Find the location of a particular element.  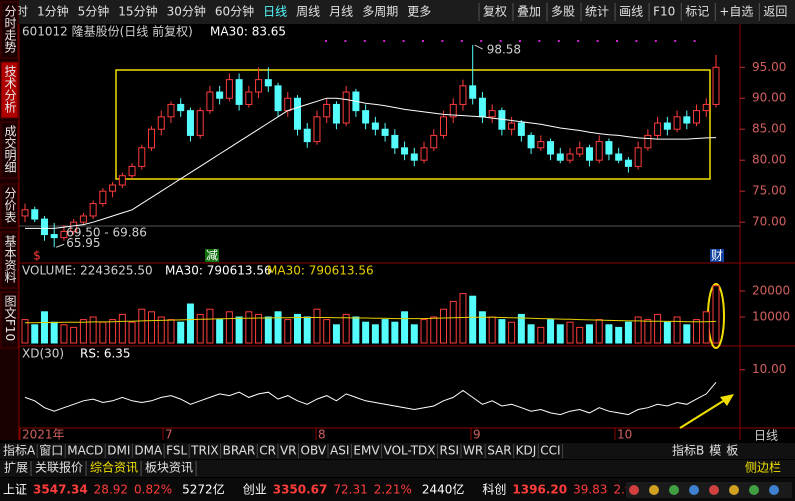

toolbar-item: 日线 is located at coordinates (275, 12).